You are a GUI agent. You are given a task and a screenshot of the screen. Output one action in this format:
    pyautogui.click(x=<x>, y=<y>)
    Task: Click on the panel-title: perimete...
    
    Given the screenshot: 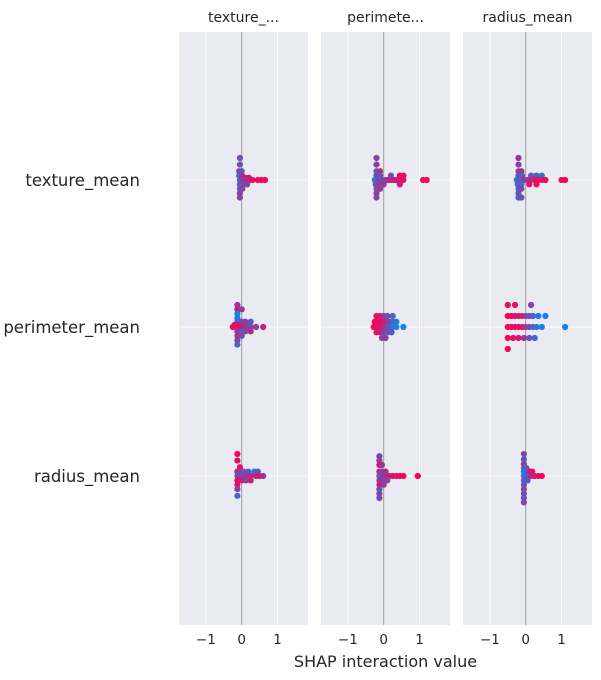 What is the action you would take?
    pyautogui.click(x=385, y=18)
    